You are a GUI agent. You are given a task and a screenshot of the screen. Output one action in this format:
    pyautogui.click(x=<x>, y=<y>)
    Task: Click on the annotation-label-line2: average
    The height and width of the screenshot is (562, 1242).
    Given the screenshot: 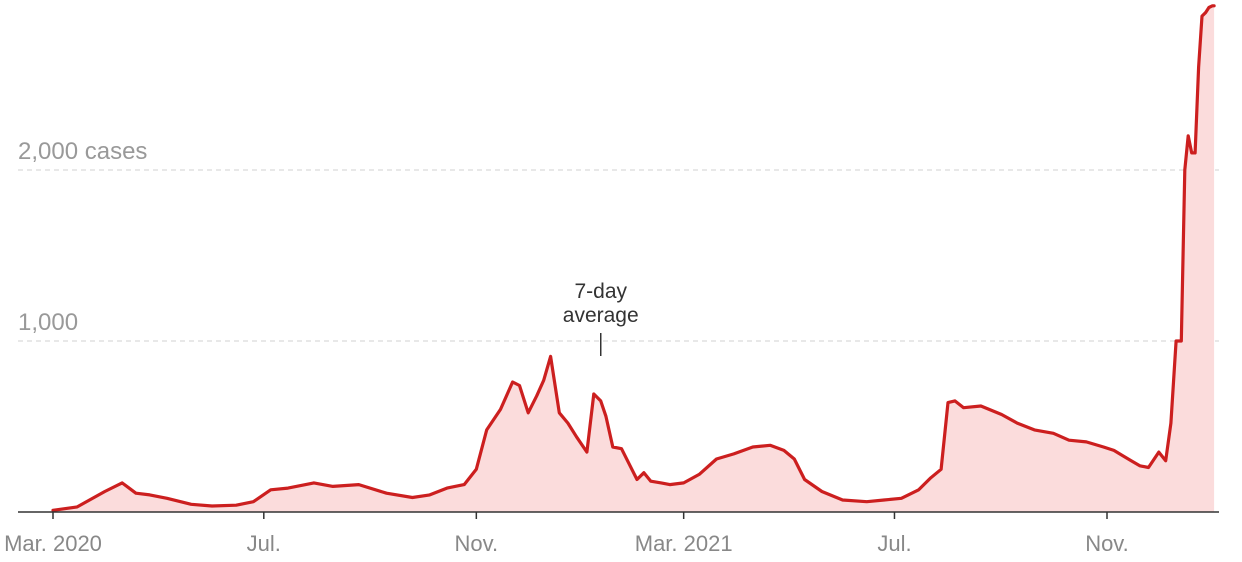 What is the action you would take?
    pyautogui.click(x=601, y=315)
    